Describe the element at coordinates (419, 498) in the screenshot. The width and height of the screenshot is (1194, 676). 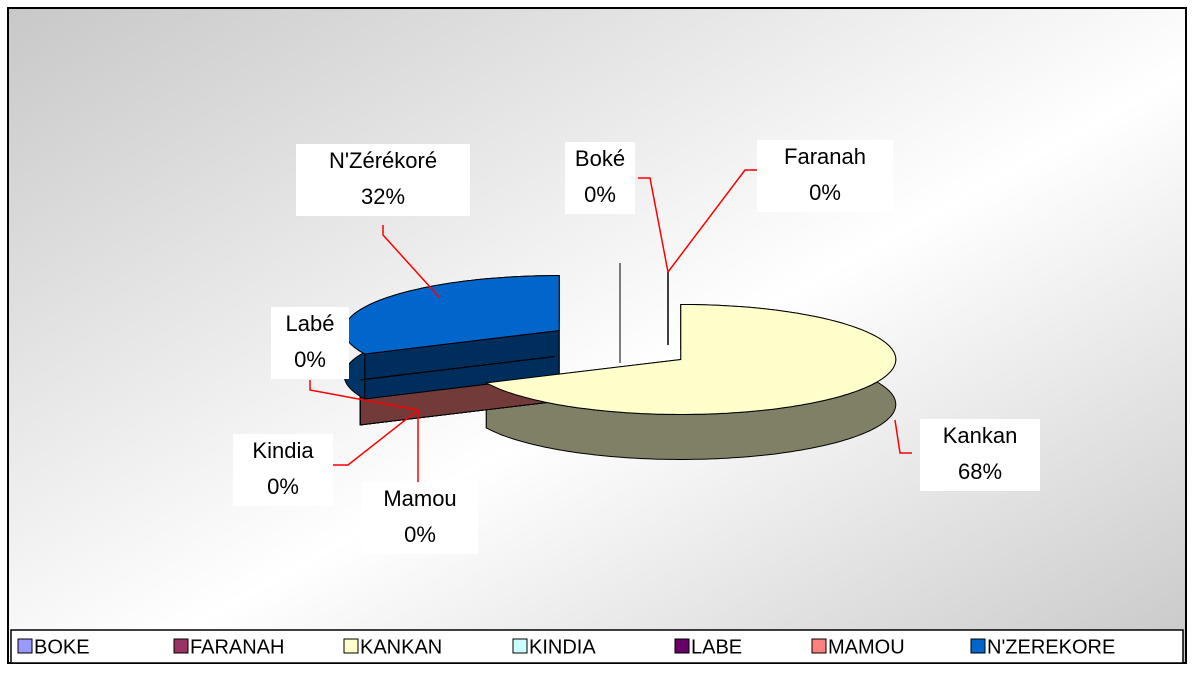
I see `label-name: Mamou` at that location.